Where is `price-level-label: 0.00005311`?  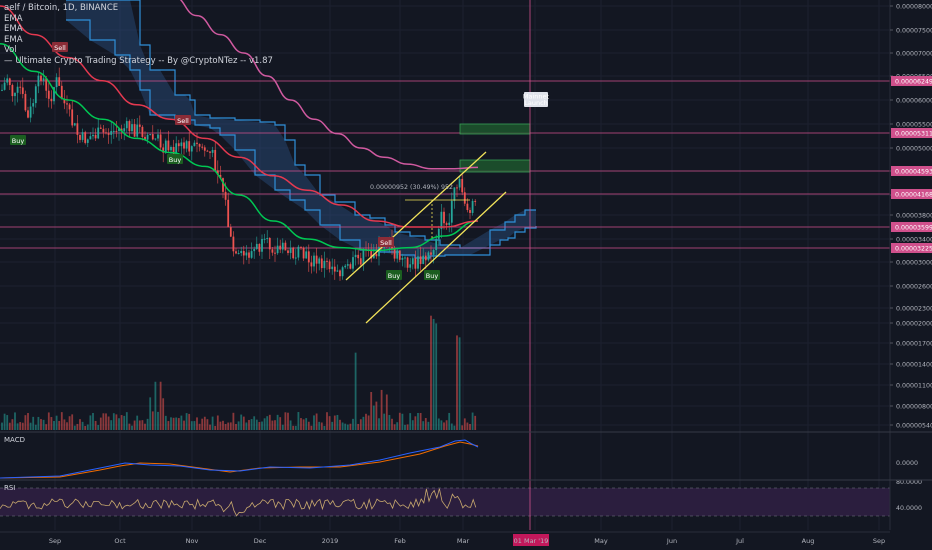 price-level-label: 0.00005311 is located at coordinates (913, 133).